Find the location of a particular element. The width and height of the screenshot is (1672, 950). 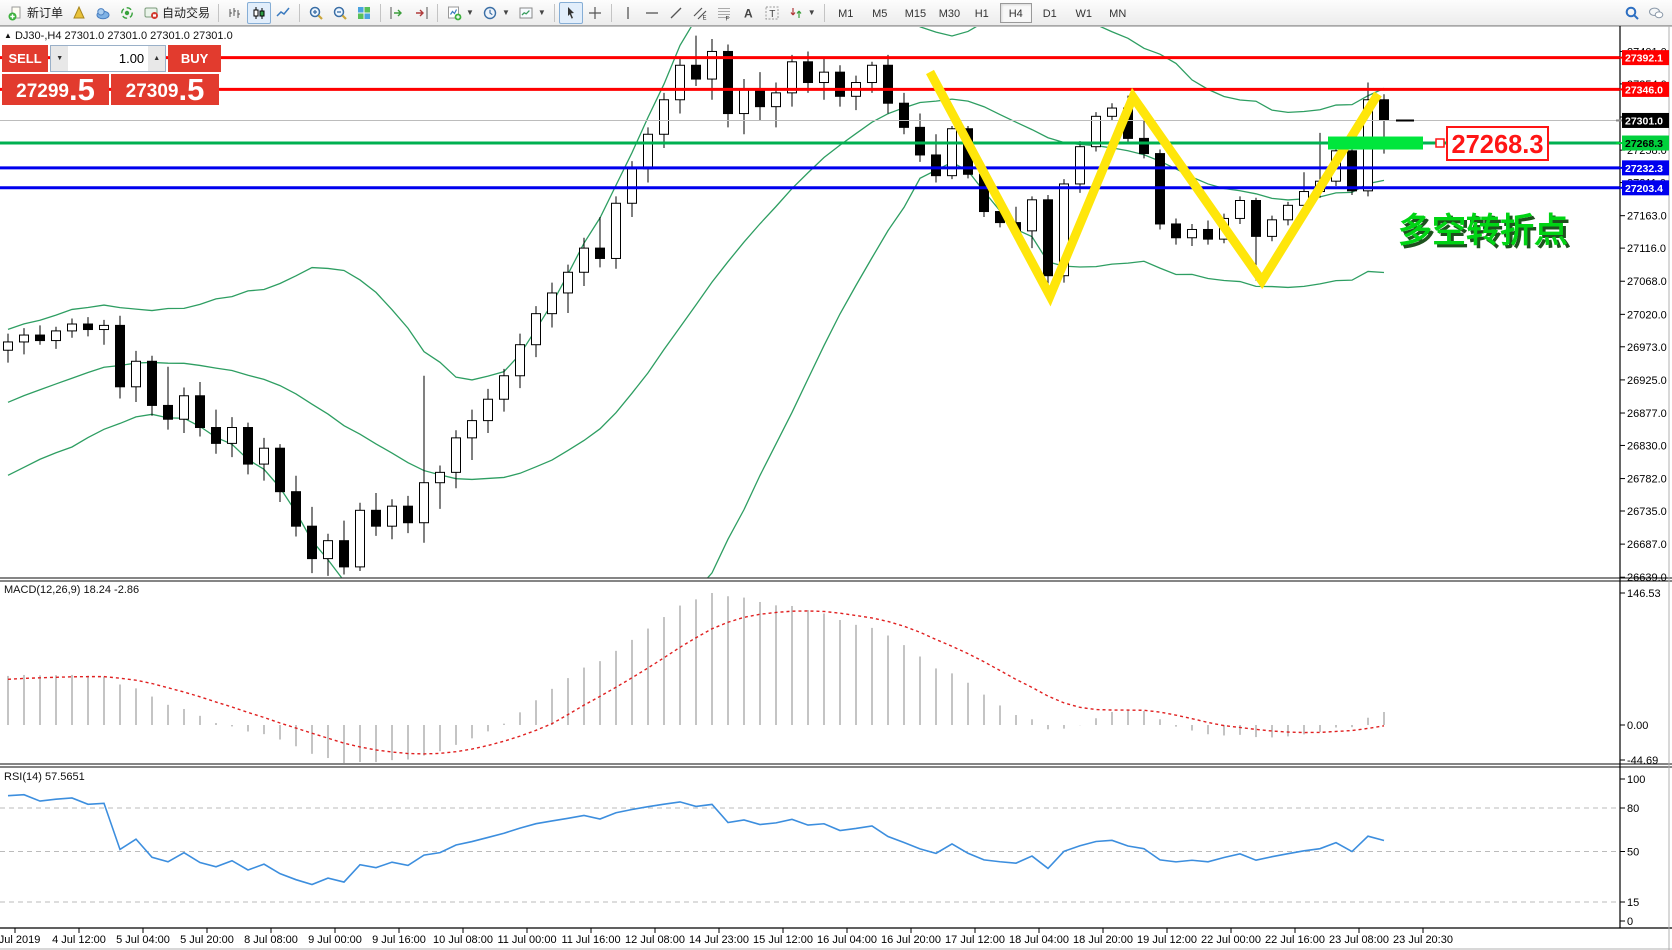

indicators-caret-icon: ▼ is located at coordinates (470, 12).